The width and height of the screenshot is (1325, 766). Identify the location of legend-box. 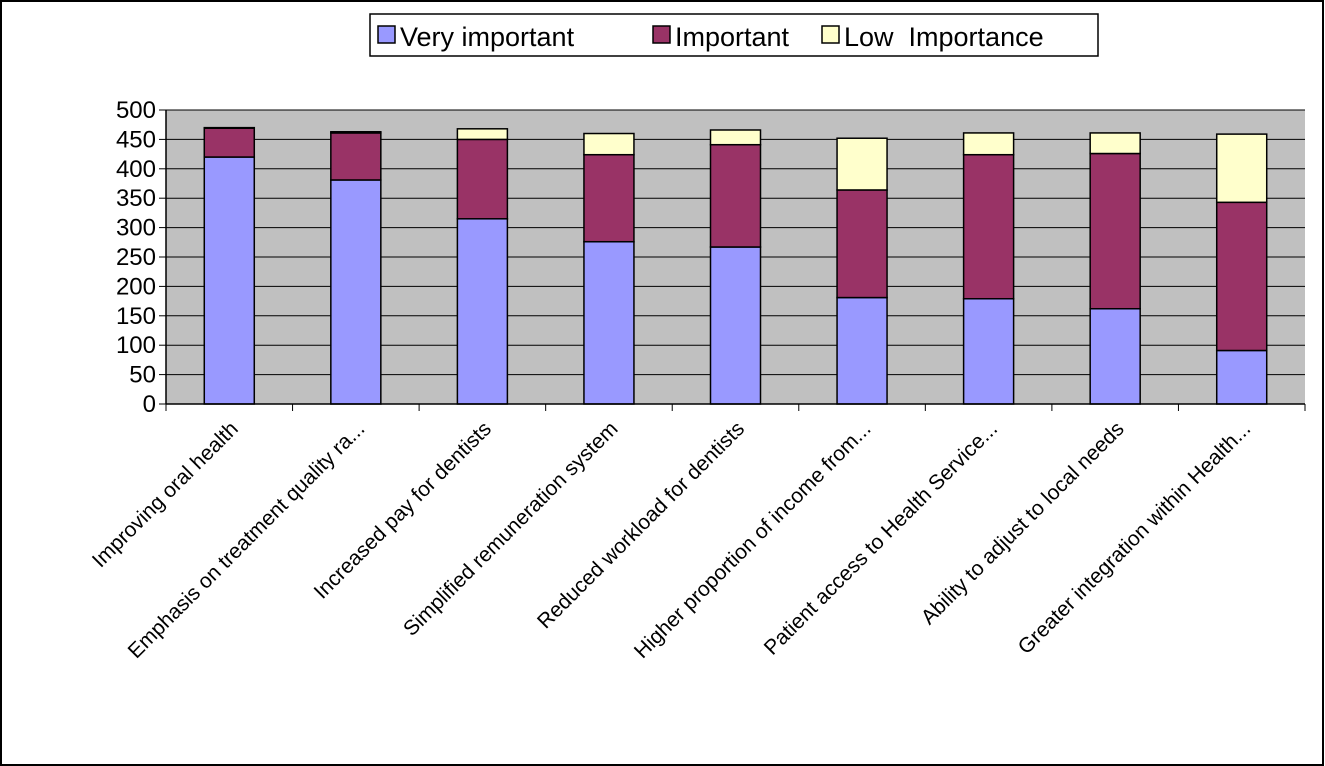
(734, 35).